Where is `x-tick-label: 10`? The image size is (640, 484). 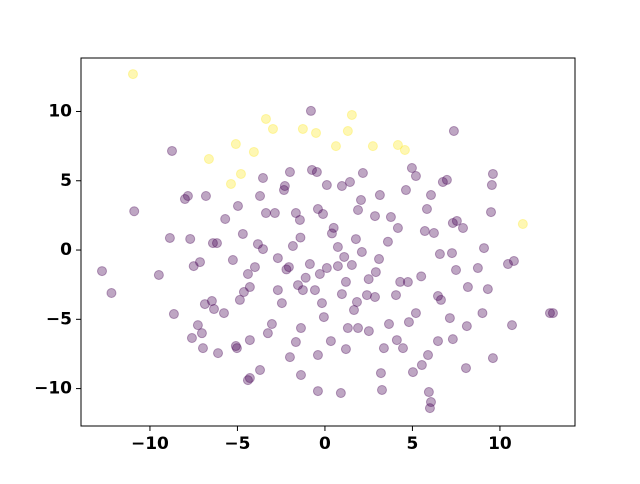 x-tick-label: 10 is located at coordinates (500, 444).